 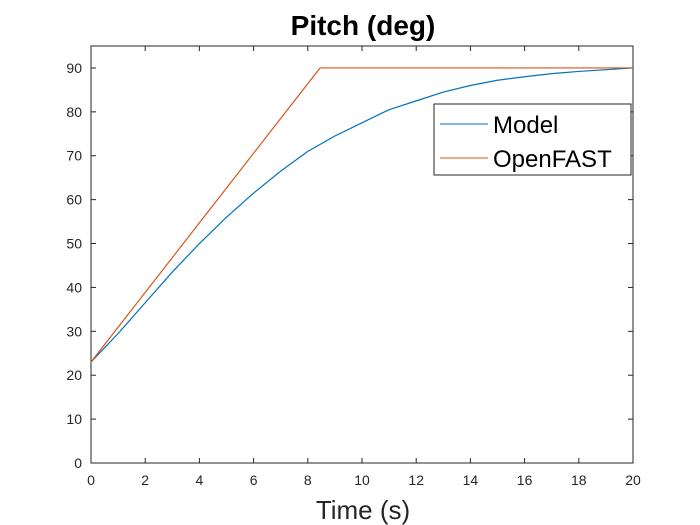 I want to click on y-tick-label: 90, so click(x=74, y=68).